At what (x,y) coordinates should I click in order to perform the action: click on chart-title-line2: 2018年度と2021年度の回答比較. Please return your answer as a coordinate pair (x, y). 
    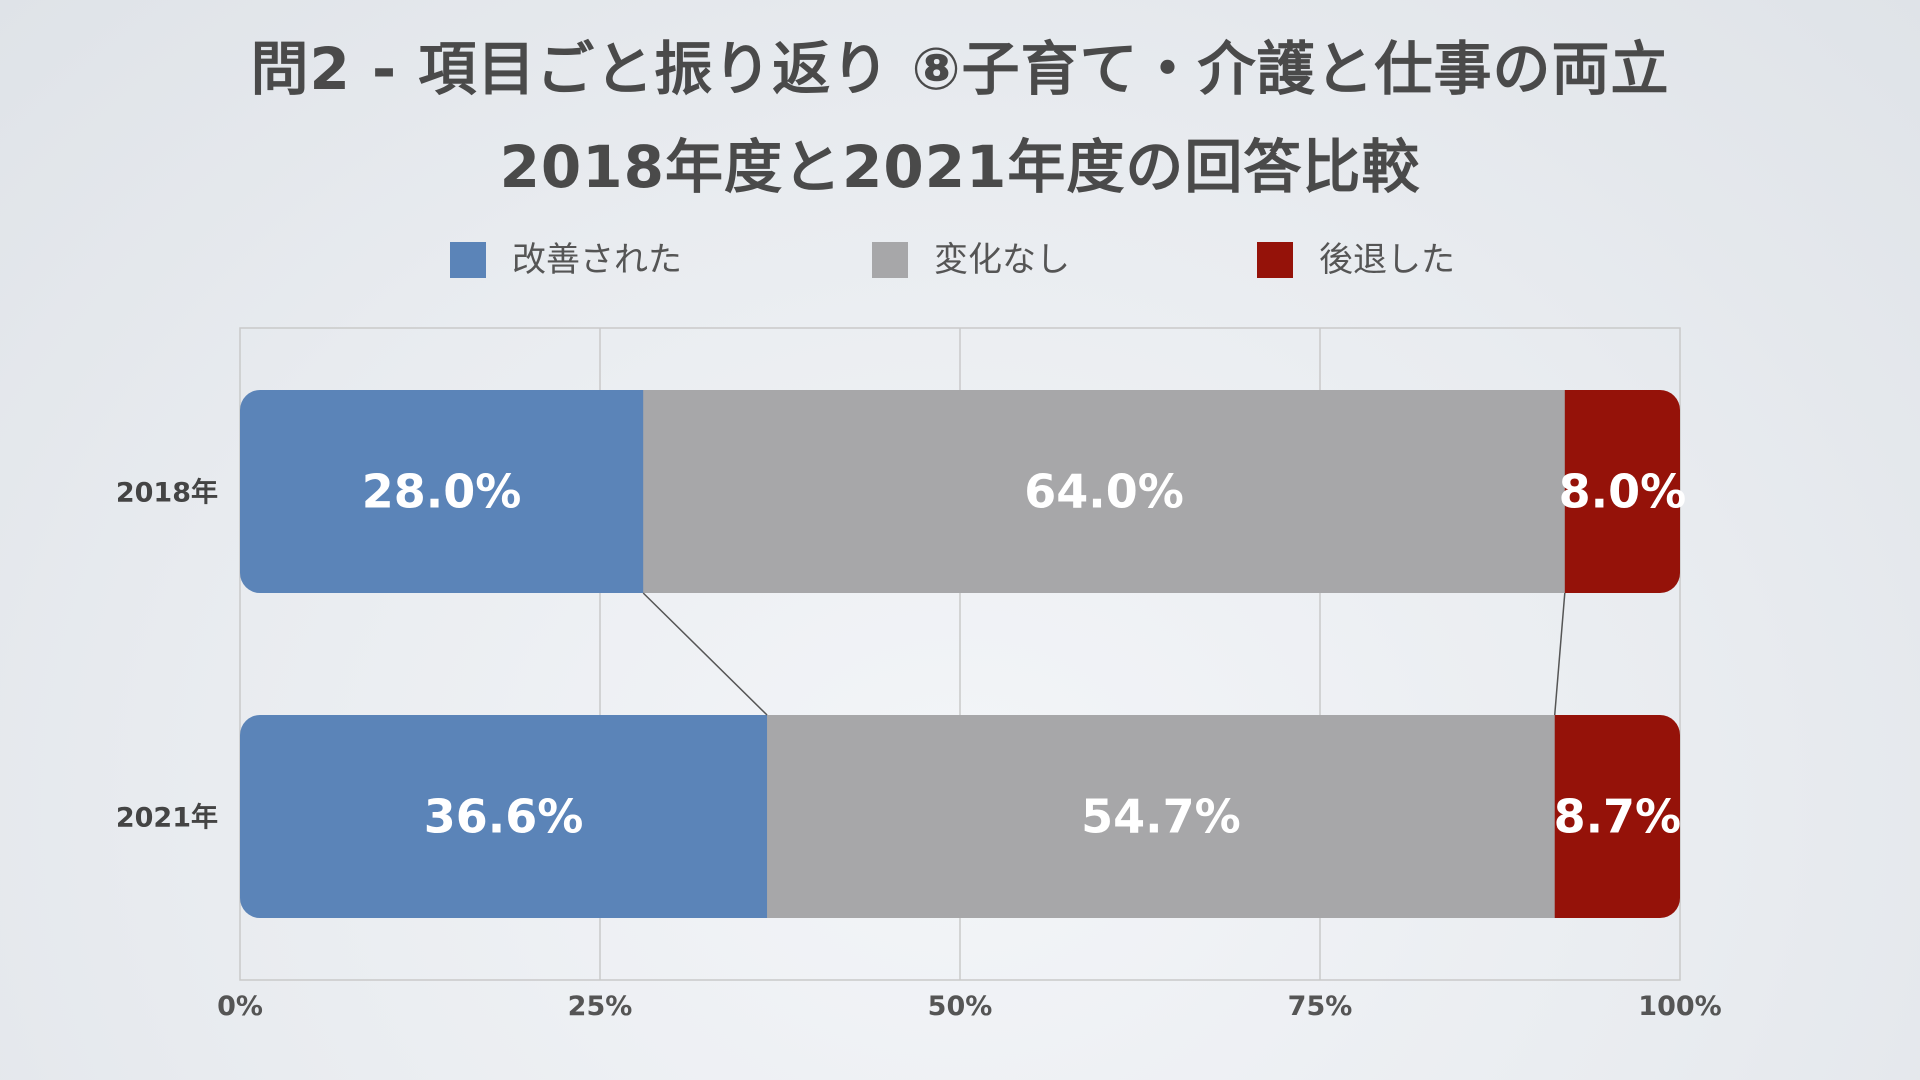
    Looking at the image, I should click on (960, 167).